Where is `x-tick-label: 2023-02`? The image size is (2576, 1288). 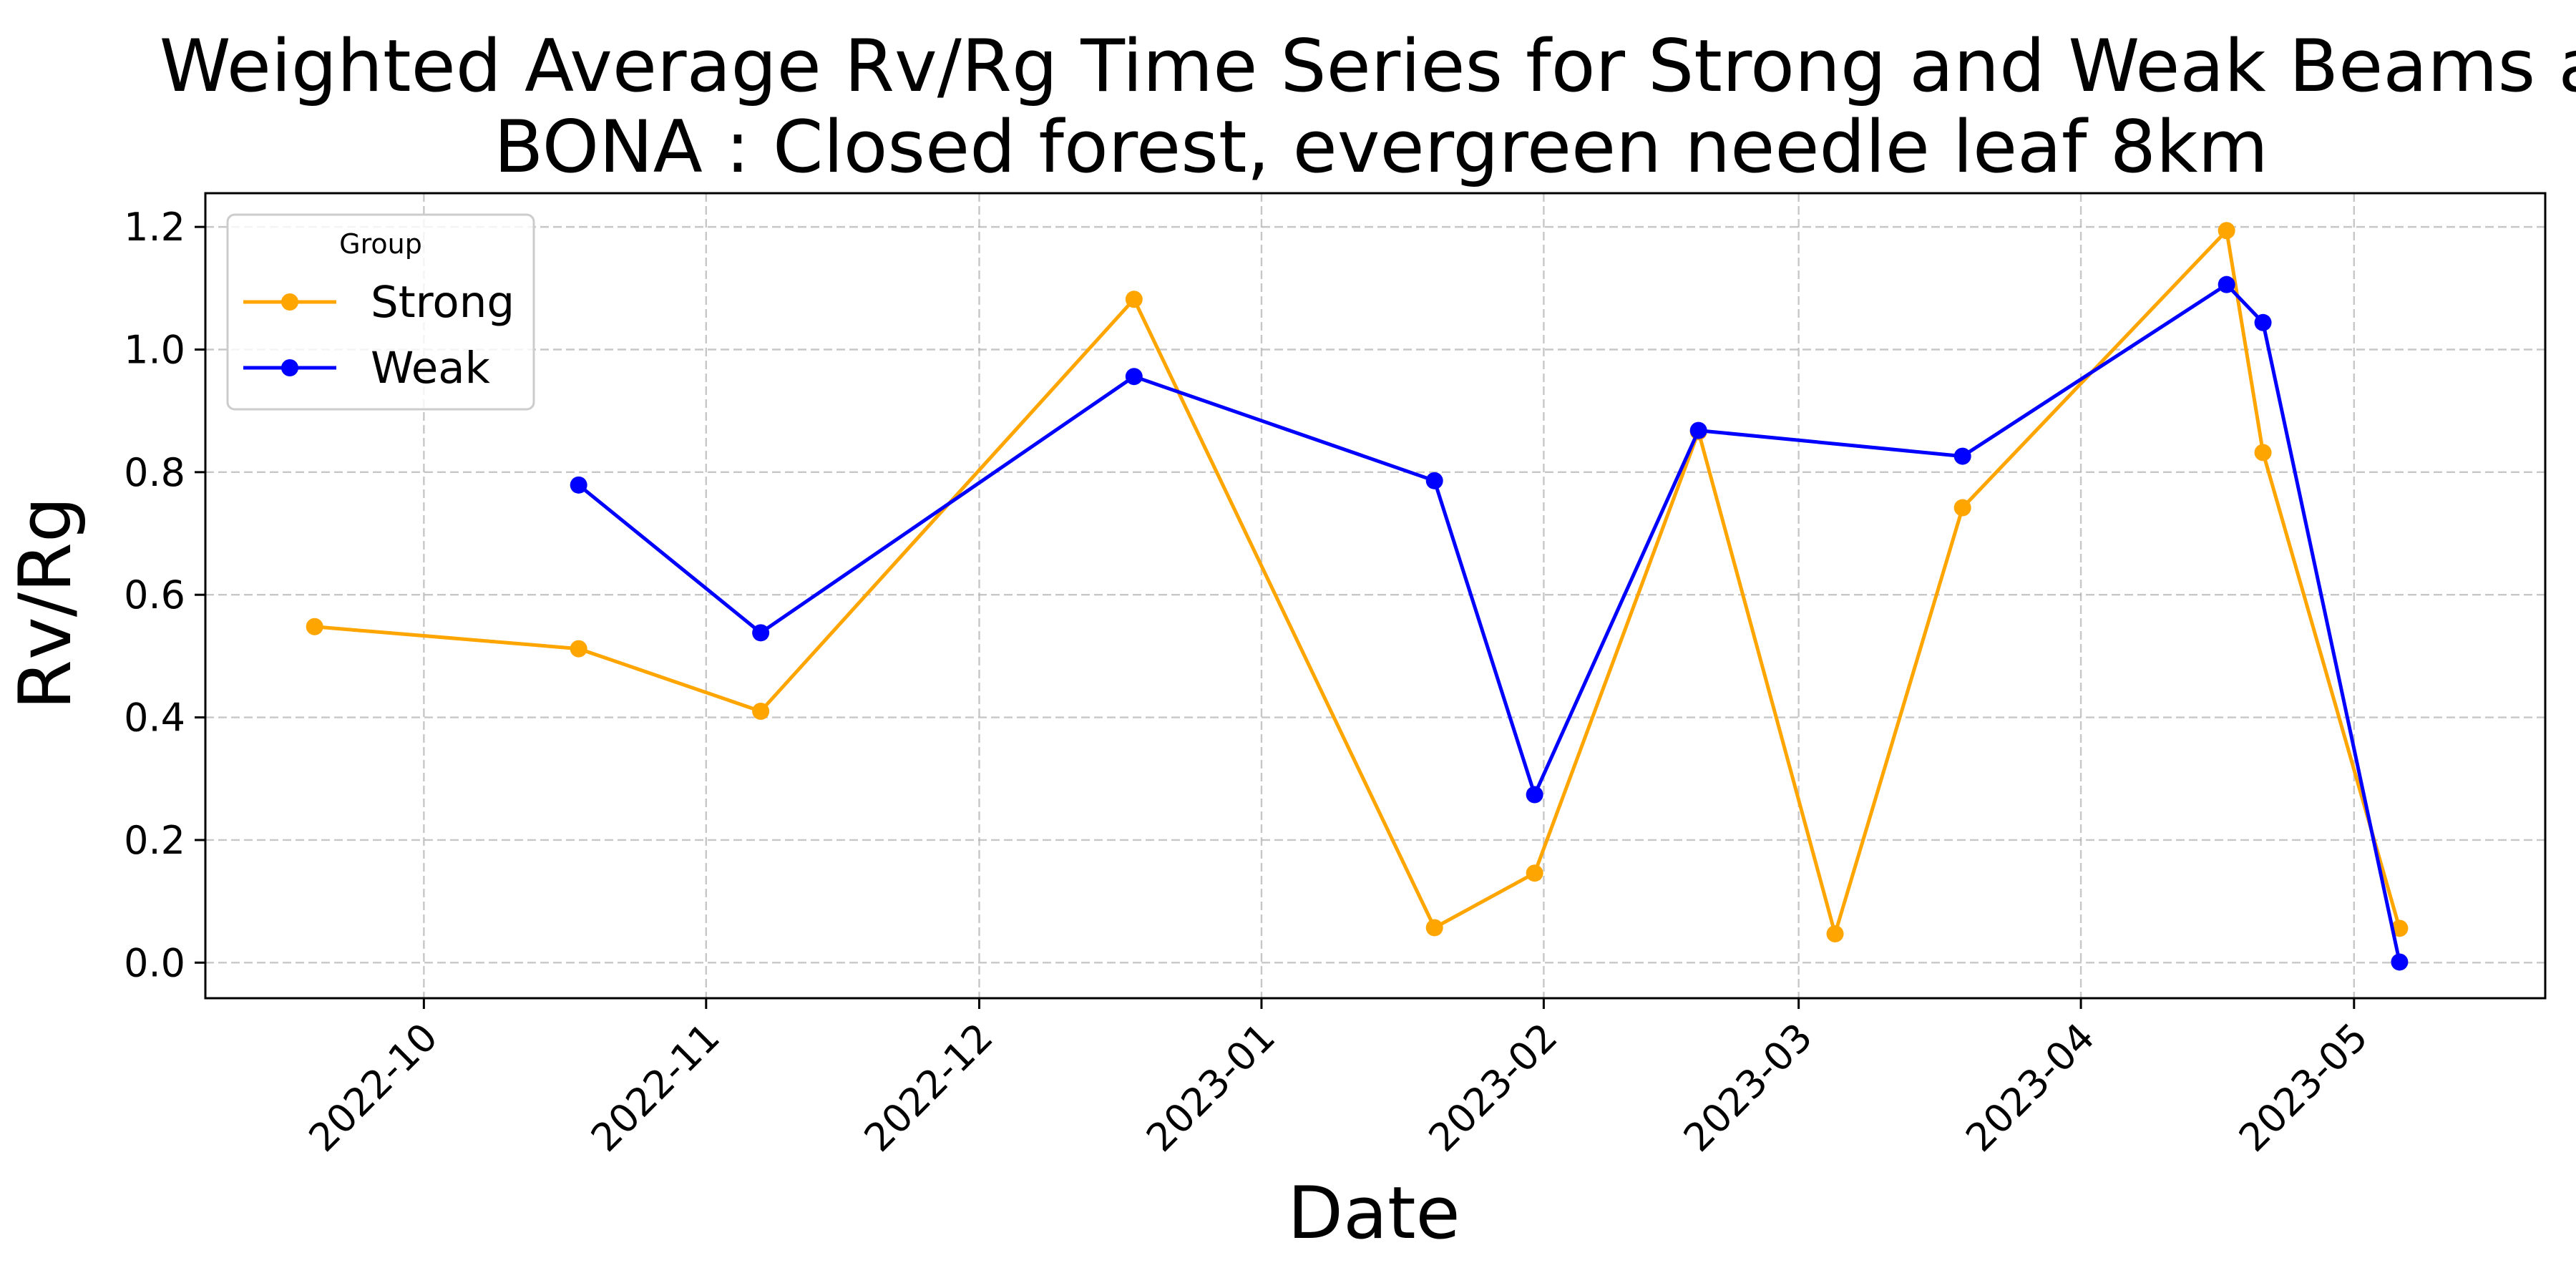
x-tick-label: 2023-02 is located at coordinates (1493, 1088).